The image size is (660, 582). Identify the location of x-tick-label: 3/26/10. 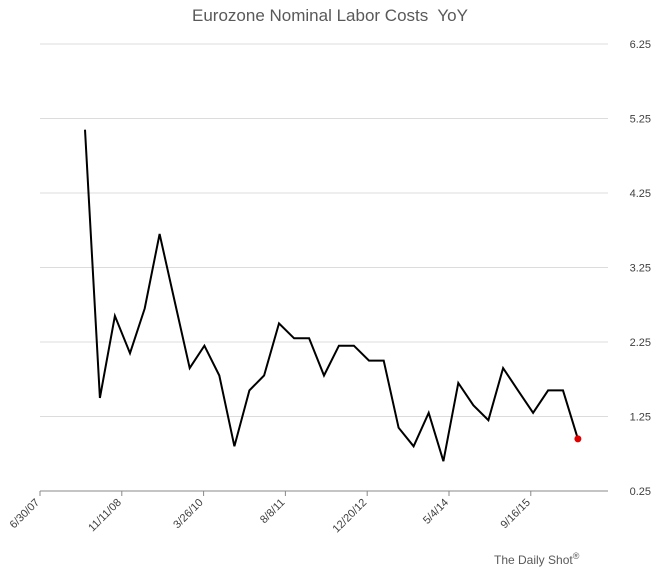
(188, 514).